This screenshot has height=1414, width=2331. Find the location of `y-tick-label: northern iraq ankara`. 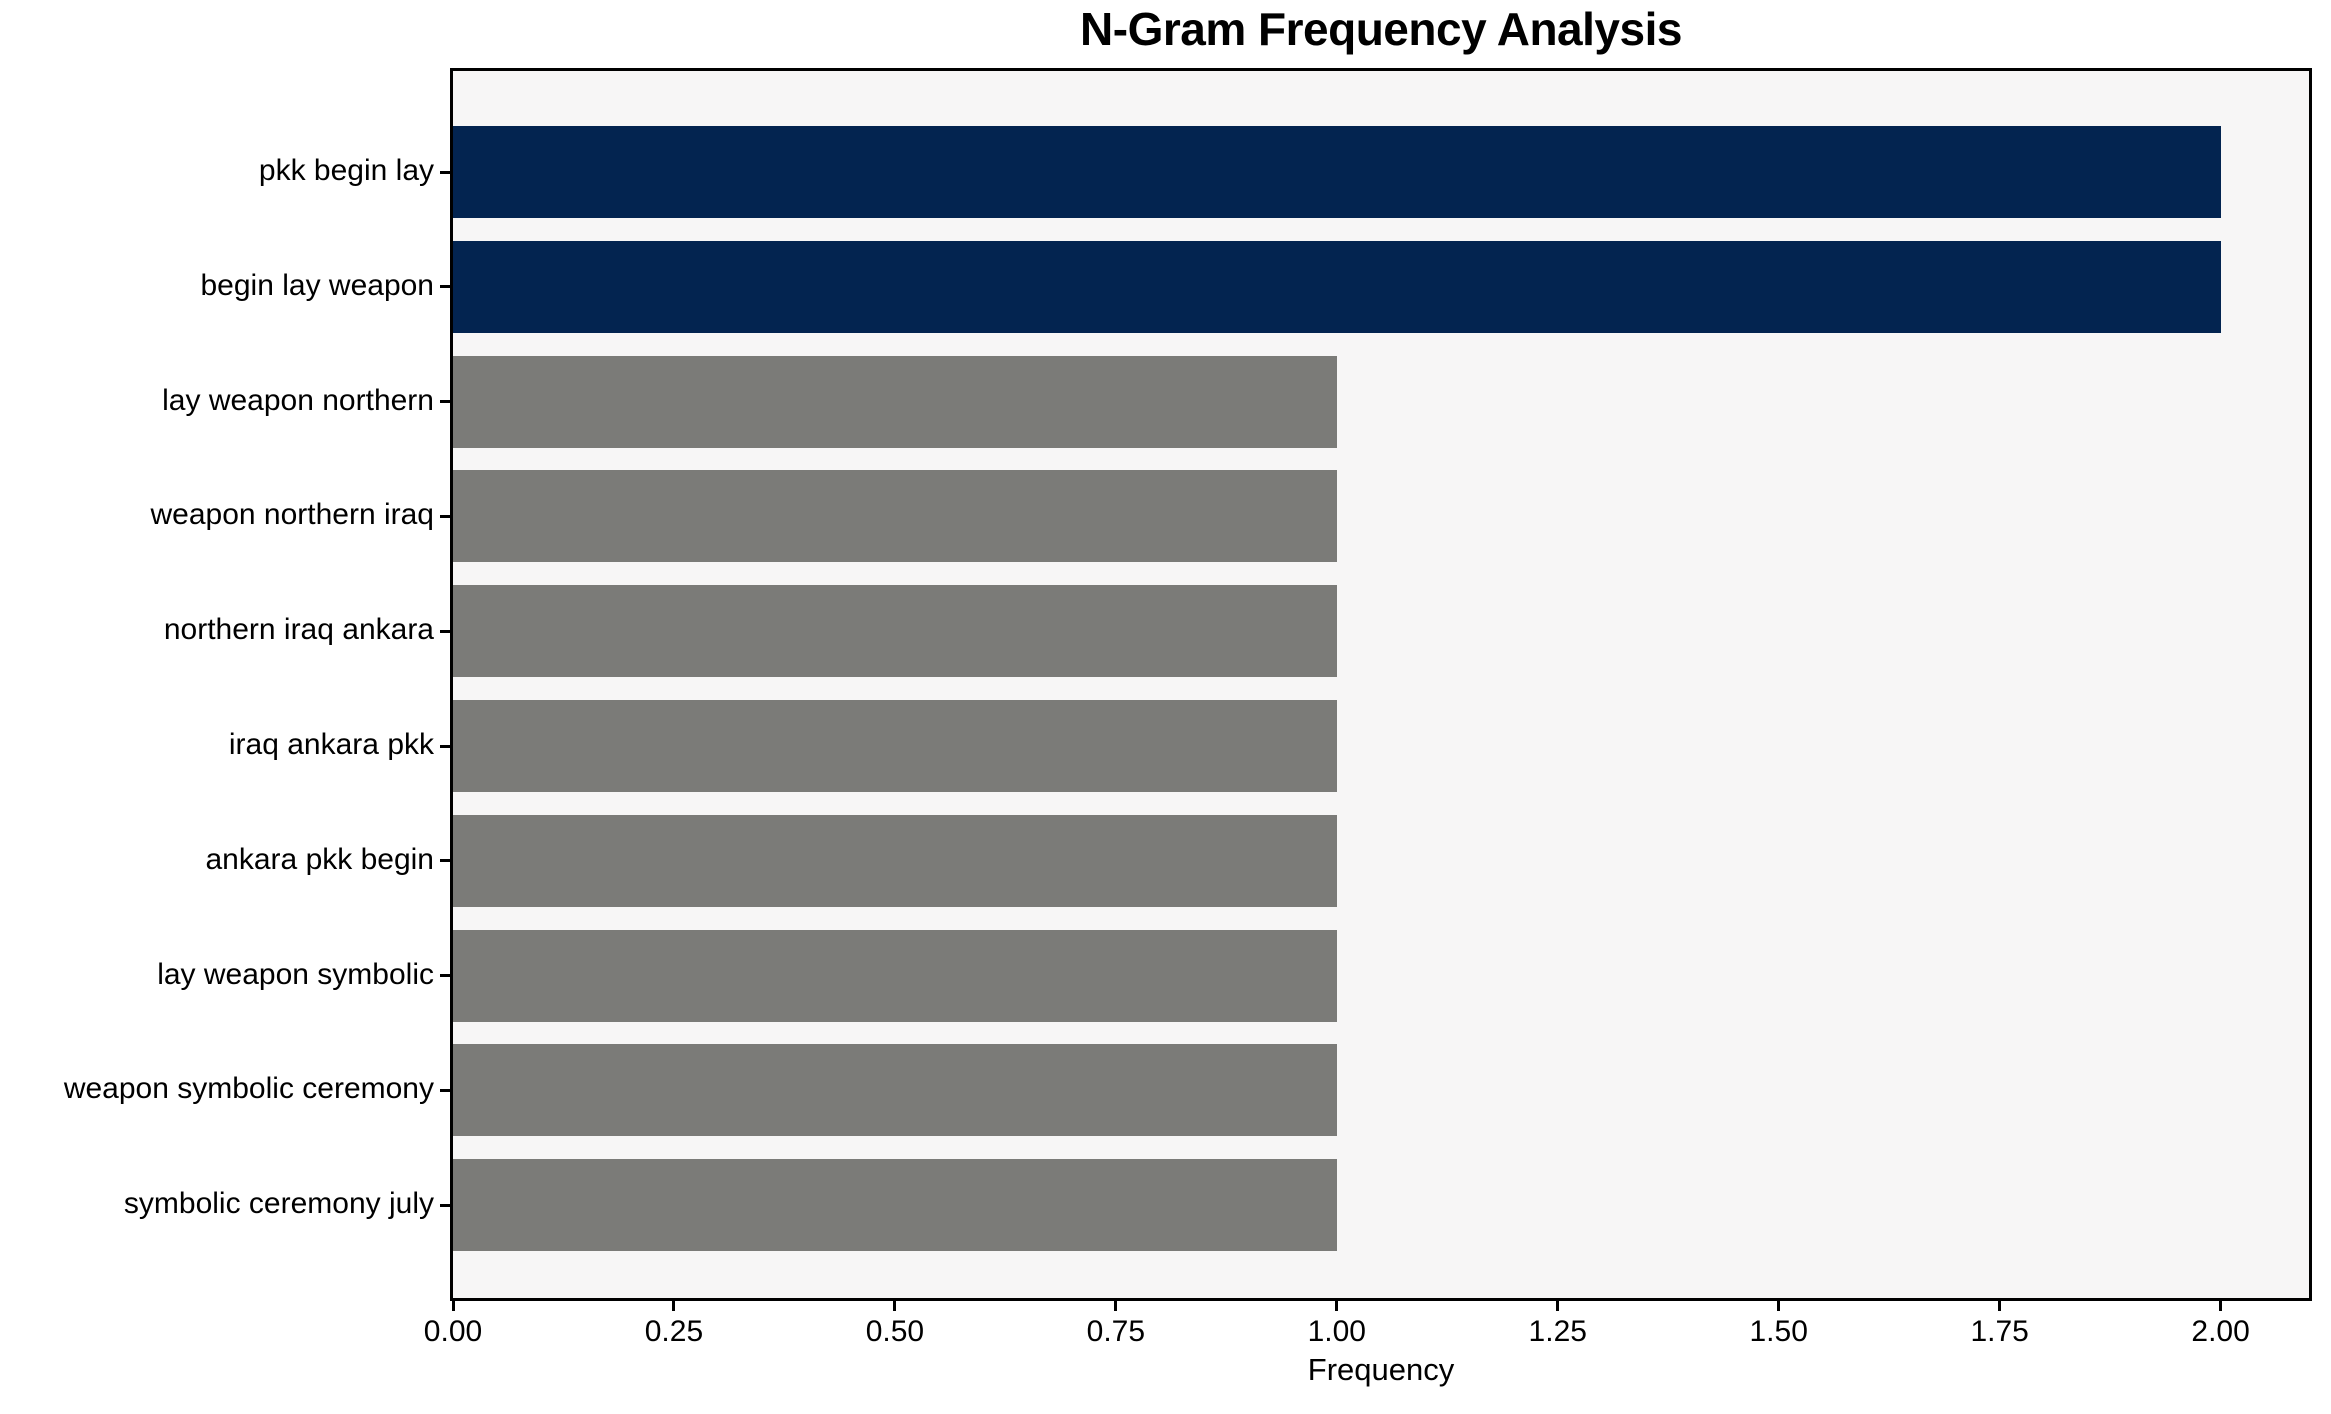

y-tick-label: northern iraq ankara is located at coordinates (298, 630).